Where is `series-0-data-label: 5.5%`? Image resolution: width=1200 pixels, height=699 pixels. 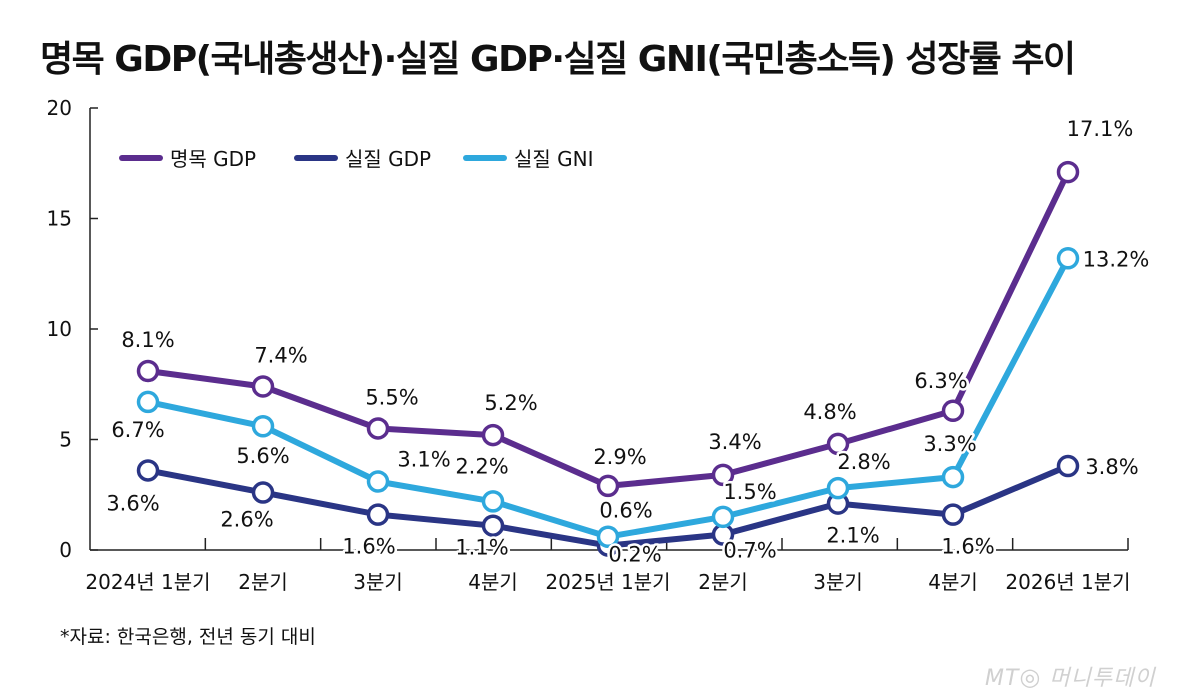
series-0-data-label: 5.5% is located at coordinates (391, 397).